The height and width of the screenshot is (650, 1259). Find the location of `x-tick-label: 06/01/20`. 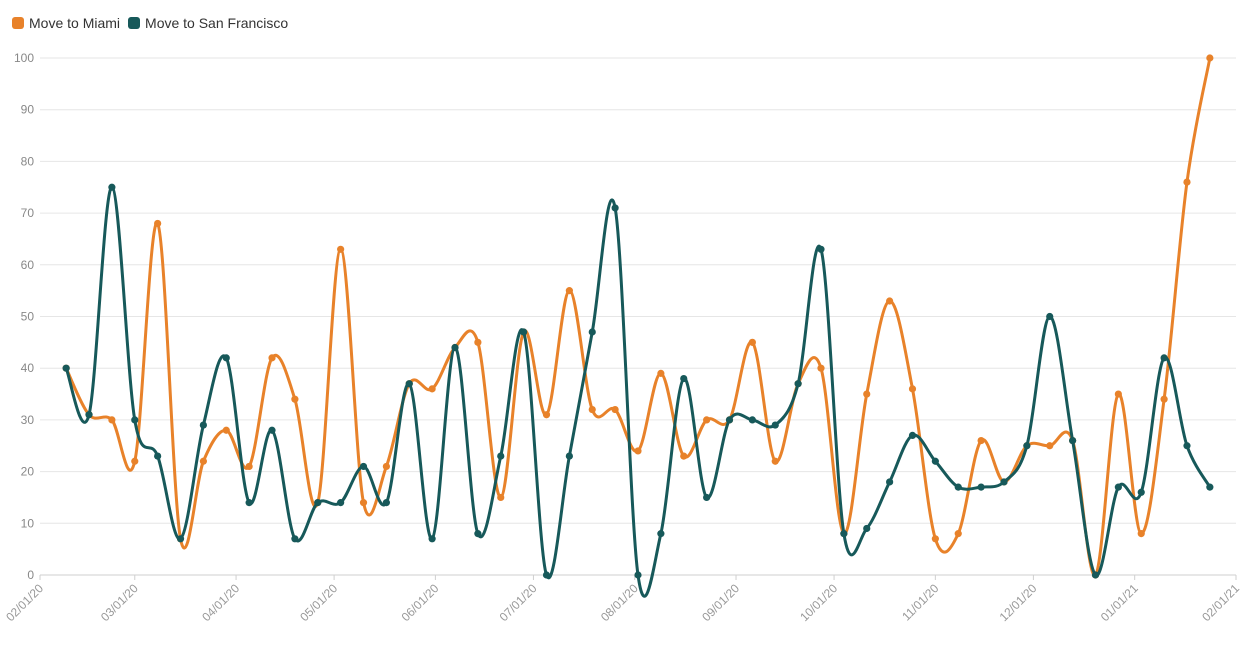

x-tick-label: 06/01/20 is located at coordinates (420, 602).